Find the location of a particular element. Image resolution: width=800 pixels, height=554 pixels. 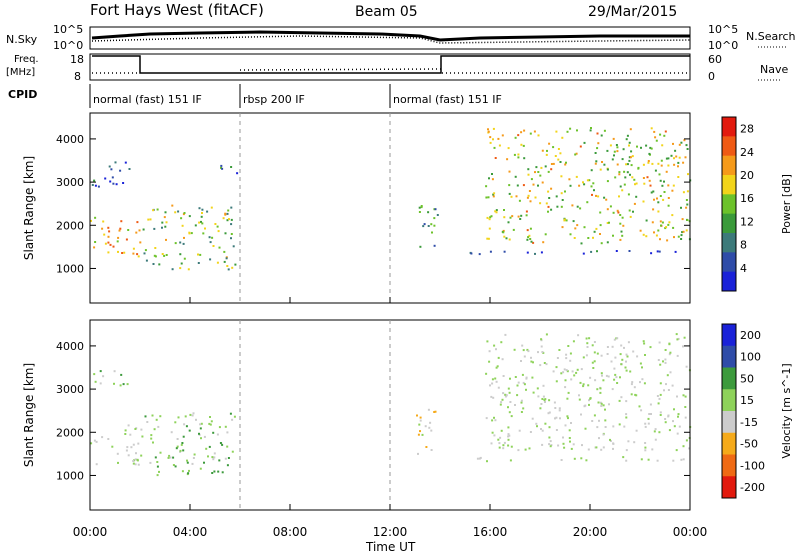

colorbar-tick-label: 16 is located at coordinates (747, 198).